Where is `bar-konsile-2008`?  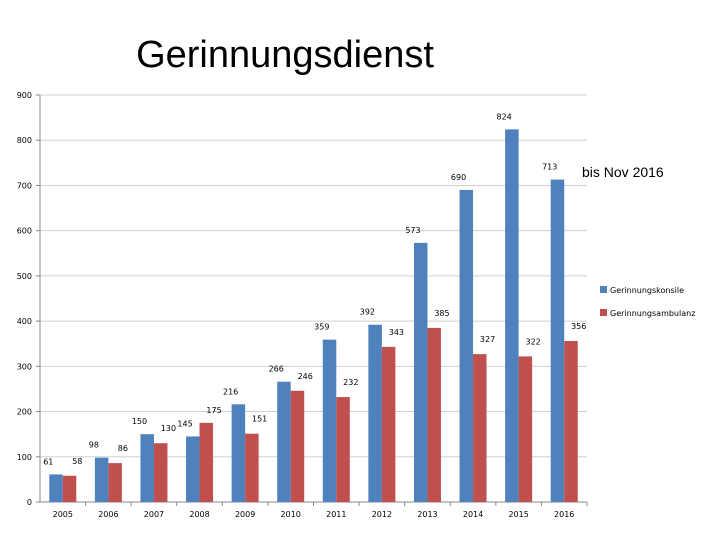 bar-konsile-2008 is located at coordinates (193, 469).